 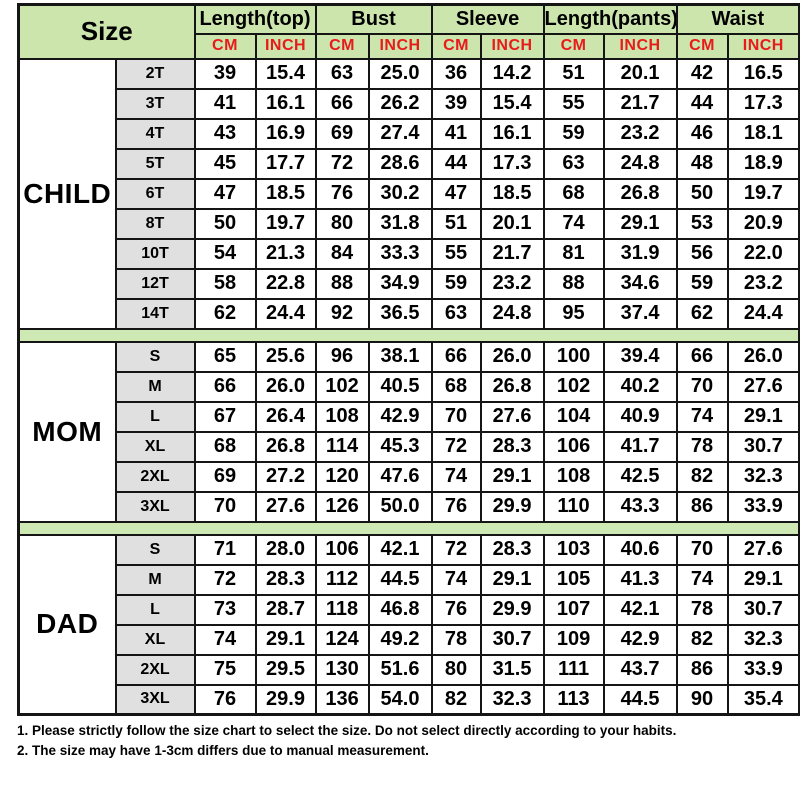 I want to click on measurement-value: 62, so click(x=702, y=313).